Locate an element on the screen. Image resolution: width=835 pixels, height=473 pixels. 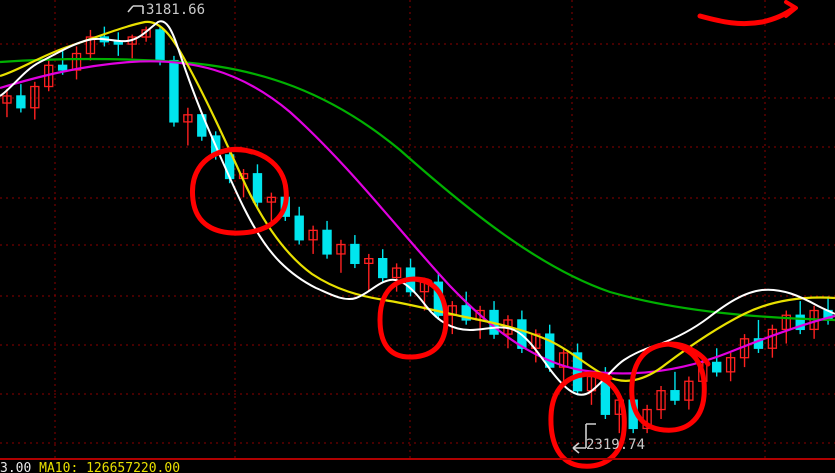
low-callout-stem is located at coordinates (590, 435).